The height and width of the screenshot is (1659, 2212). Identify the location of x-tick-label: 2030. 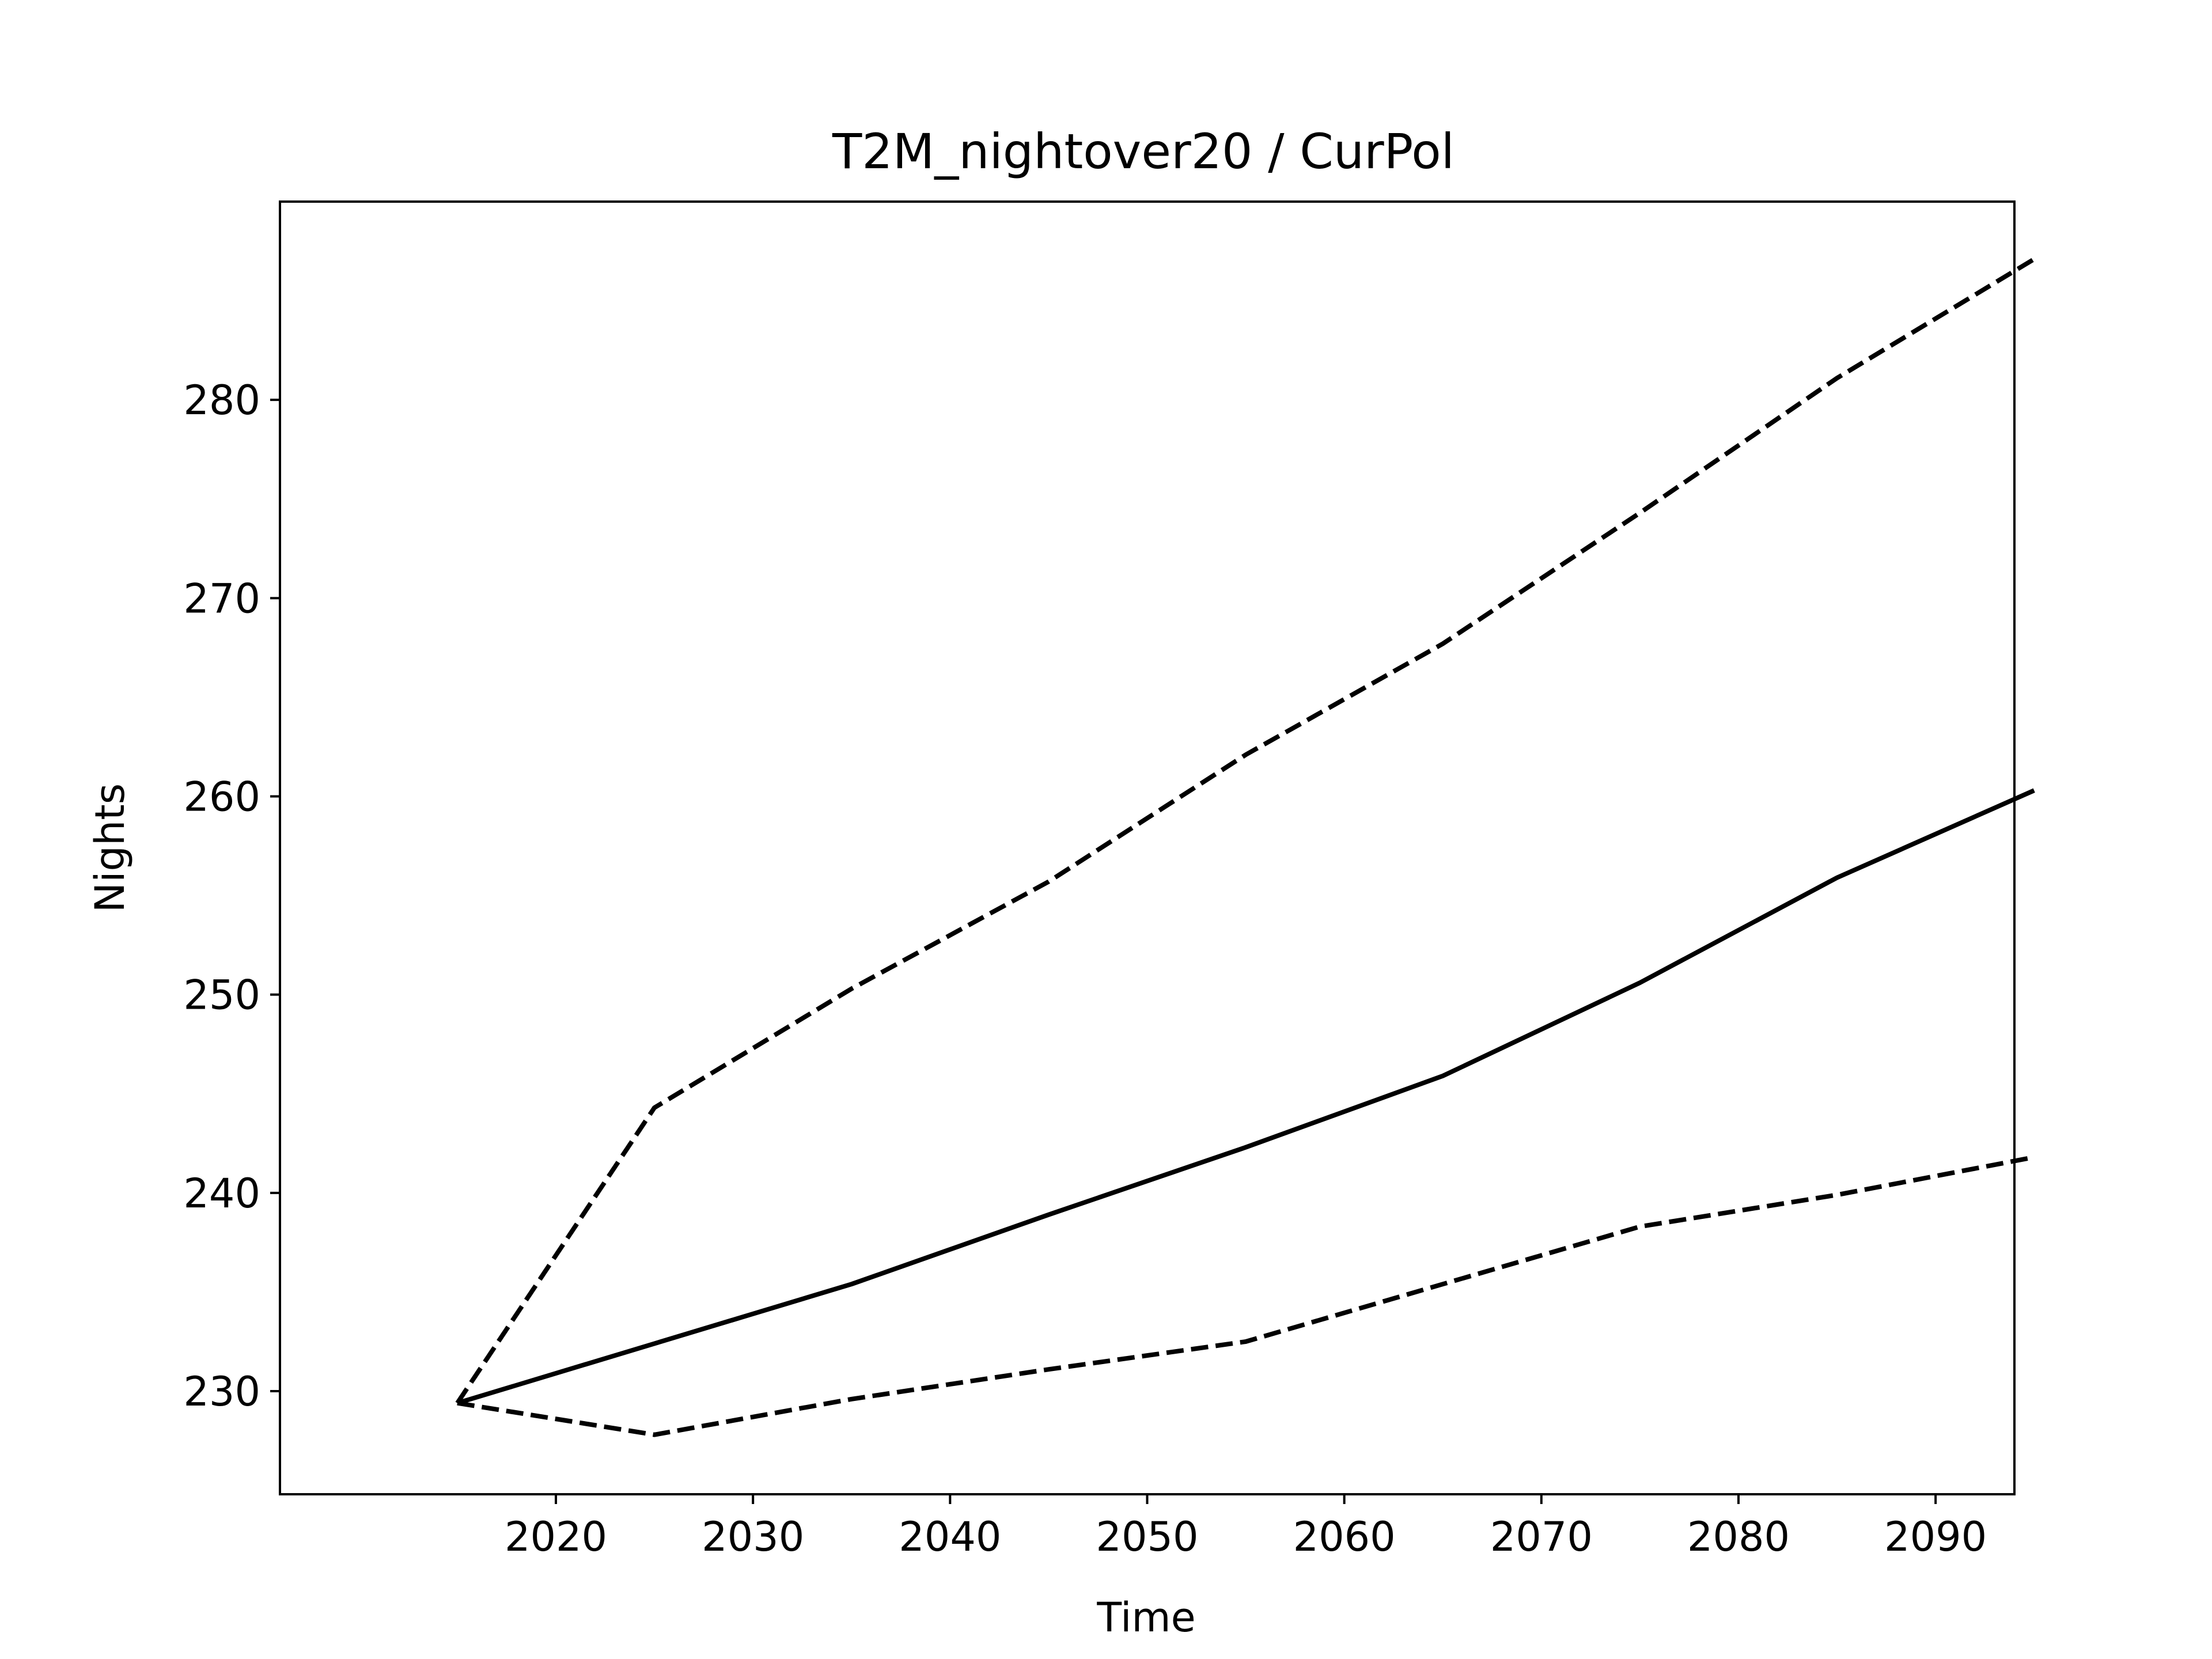
(753, 1536).